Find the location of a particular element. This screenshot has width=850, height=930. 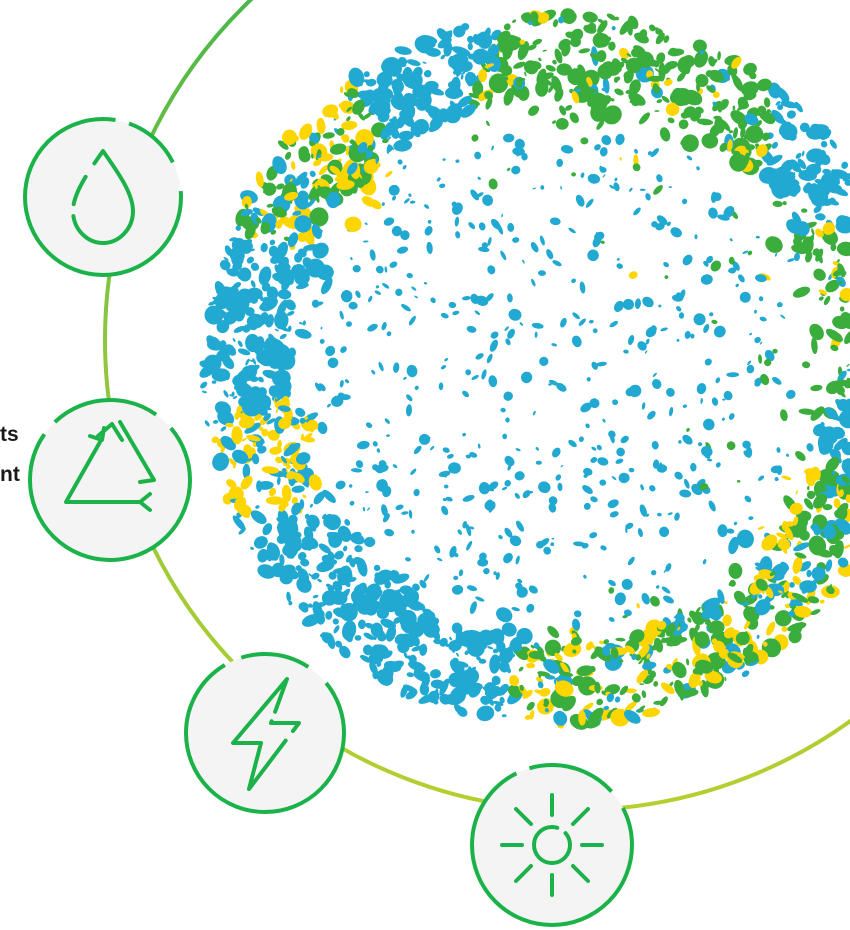

sun-badge is located at coordinates (552, 845).